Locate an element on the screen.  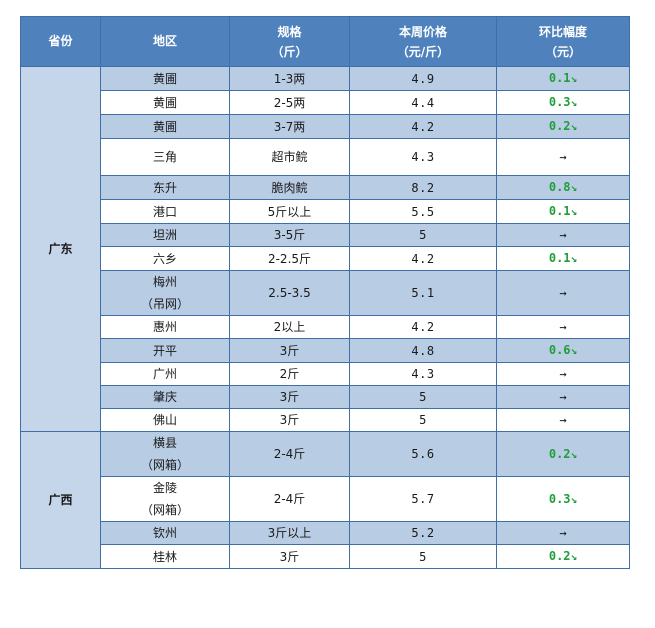
region-label: 开平 is located at coordinates (164, 350).